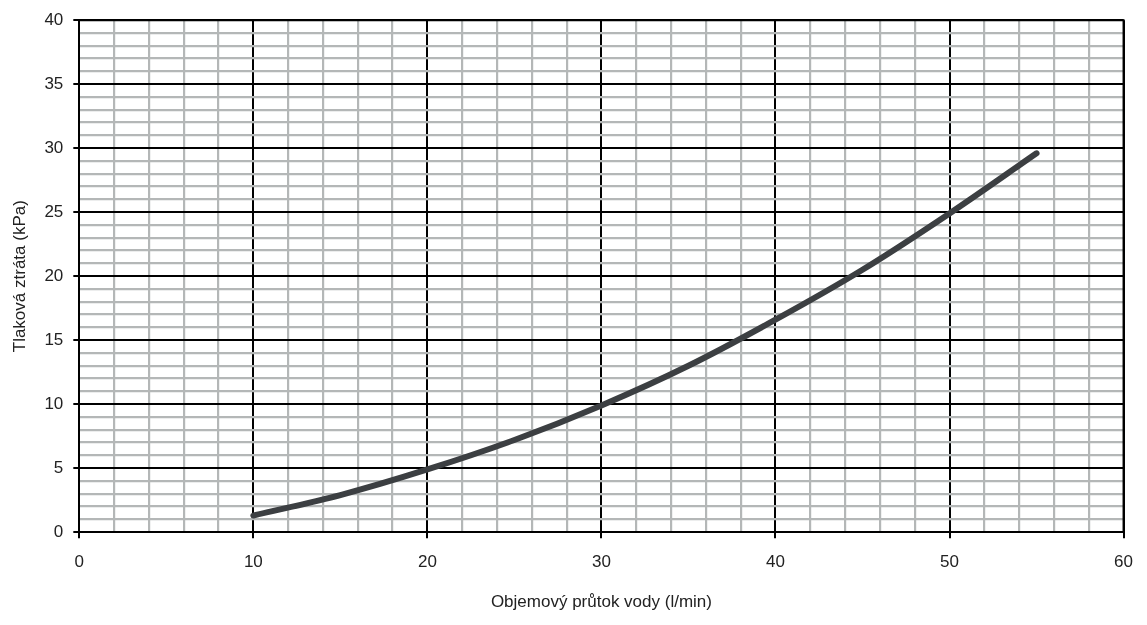 This screenshot has width=1147, height=625. Describe the element at coordinates (54, 275) in the screenshot. I see `y-tick-label: 20` at that location.